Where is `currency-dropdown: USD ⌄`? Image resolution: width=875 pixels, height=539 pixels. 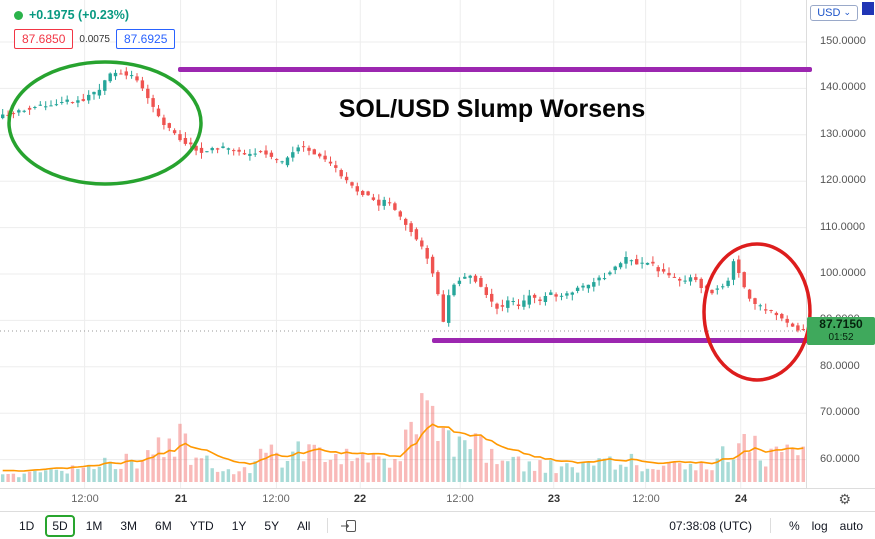 currency-dropdown: USD ⌄ is located at coordinates (834, 13).